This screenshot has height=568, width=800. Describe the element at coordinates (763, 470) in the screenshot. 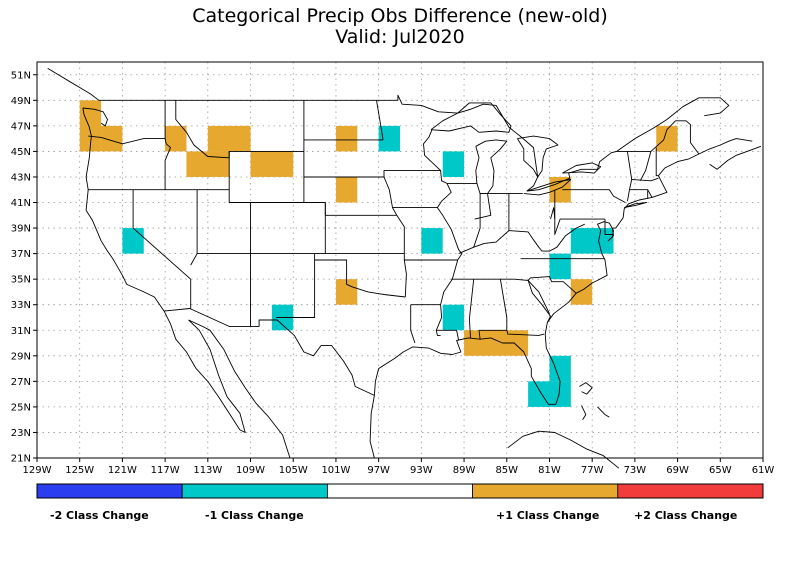

I see `lon-tick-label: 61W` at that location.